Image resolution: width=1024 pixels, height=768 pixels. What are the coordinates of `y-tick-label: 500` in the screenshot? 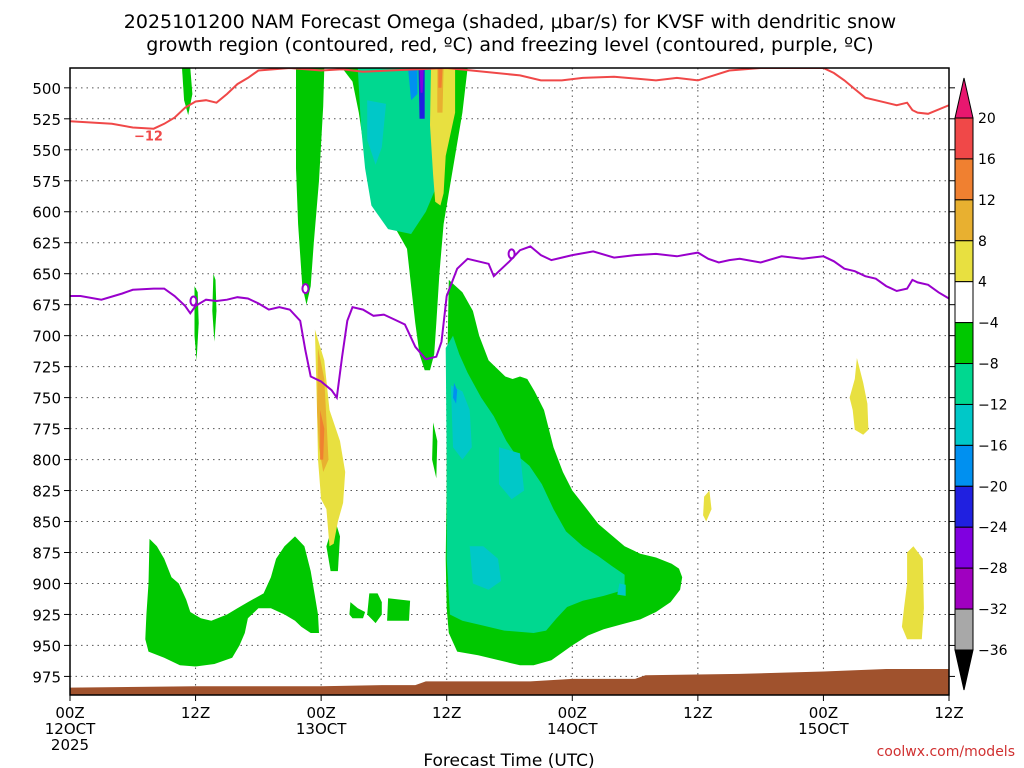 It's located at (46, 89).